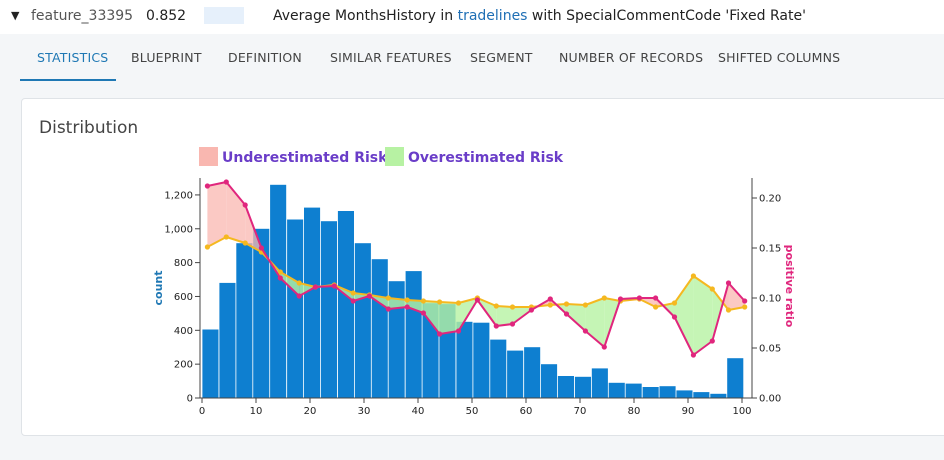 This screenshot has height=460, width=944. Describe the element at coordinates (391, 57) in the screenshot. I see `tab-similar-features: SIMILAR FEATURES` at that location.